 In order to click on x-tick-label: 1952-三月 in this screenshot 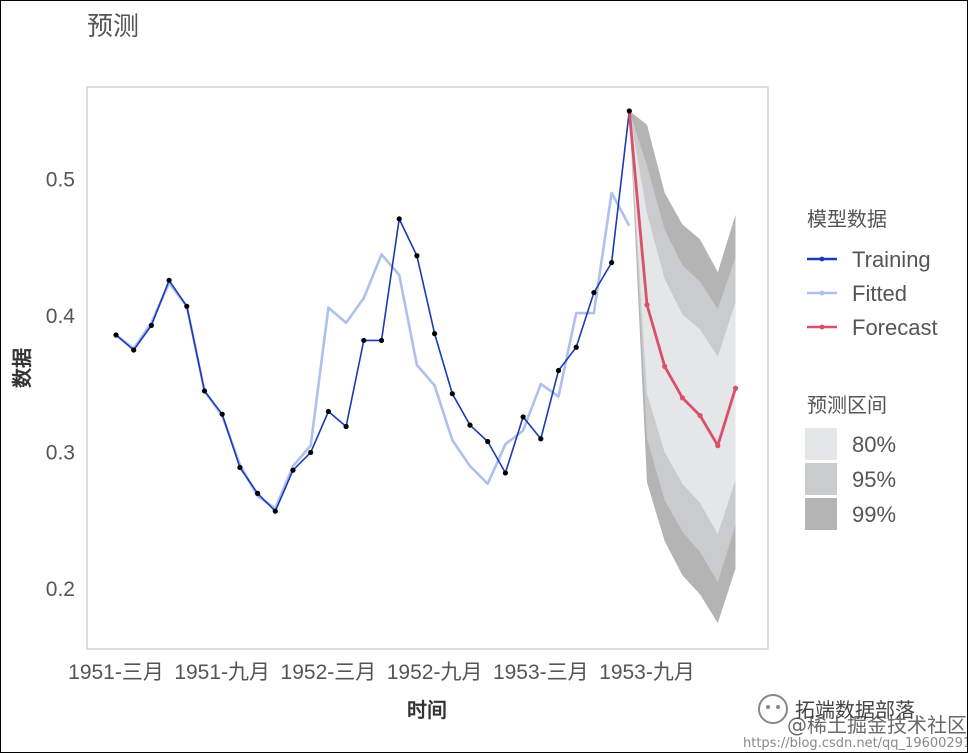, I will do `click(329, 672)`.